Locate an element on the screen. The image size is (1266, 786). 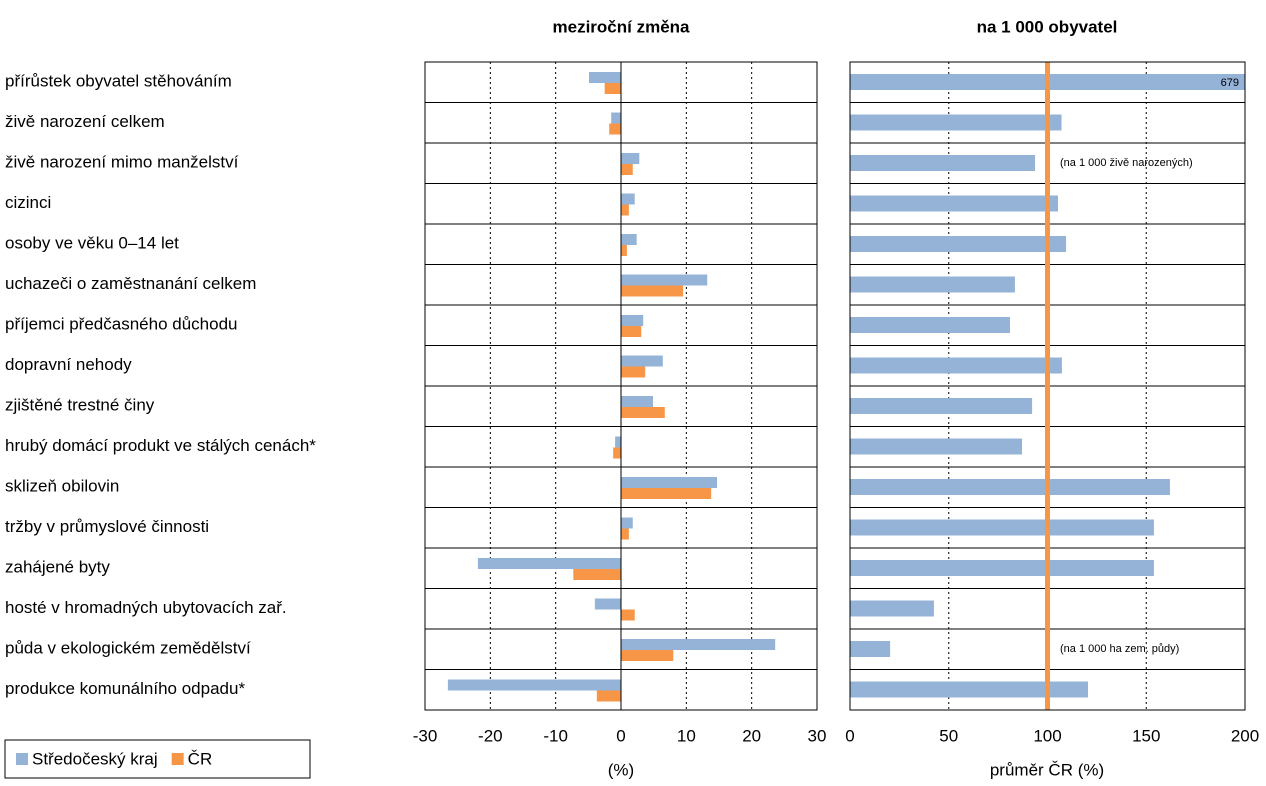
category-label: uchazeči o zaměstnanání celkem is located at coordinates (130, 283).